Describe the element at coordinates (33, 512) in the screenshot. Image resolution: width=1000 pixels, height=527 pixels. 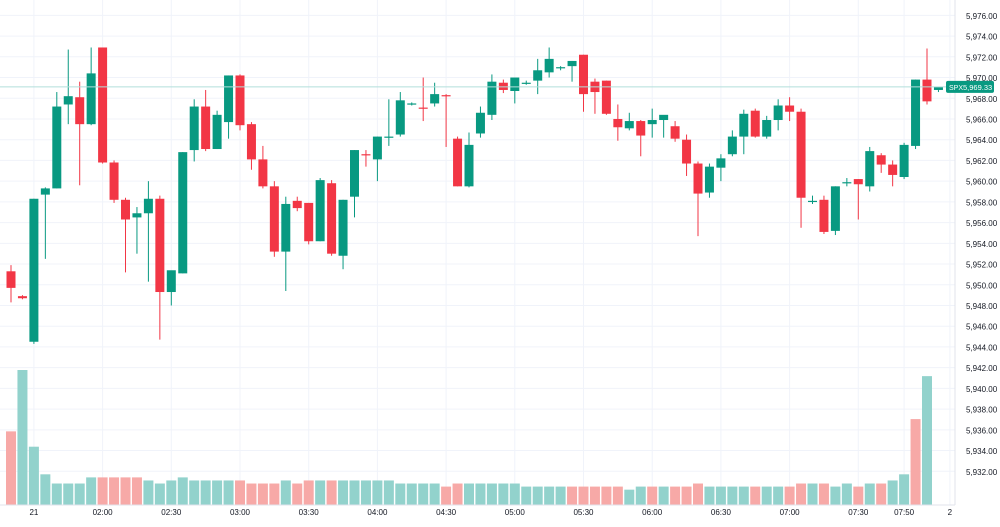
I see `x-tick-label: 21` at that location.